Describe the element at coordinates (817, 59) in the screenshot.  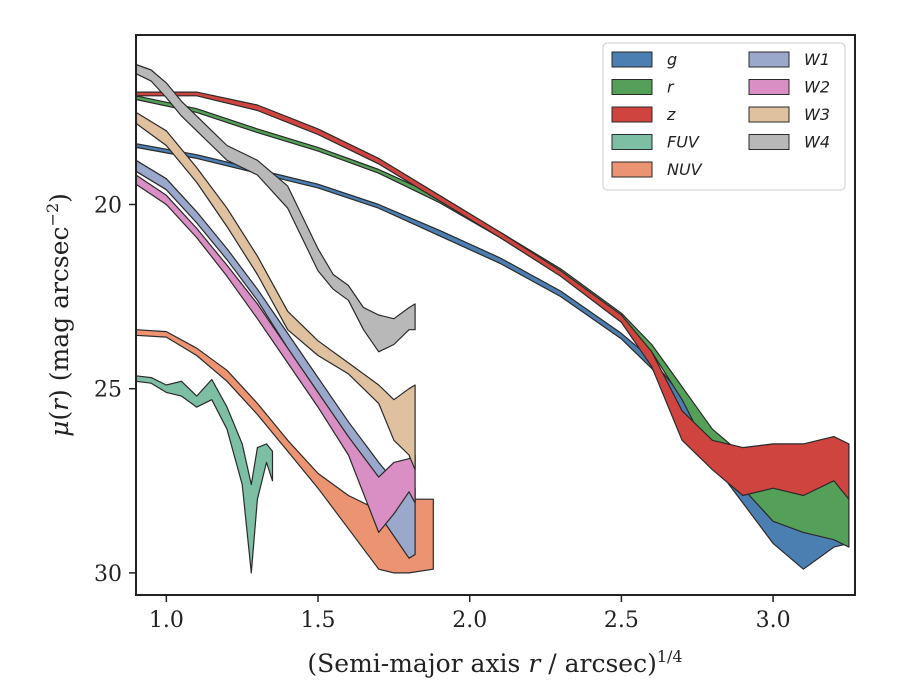
I see `legend-label-w1: W1` at that location.